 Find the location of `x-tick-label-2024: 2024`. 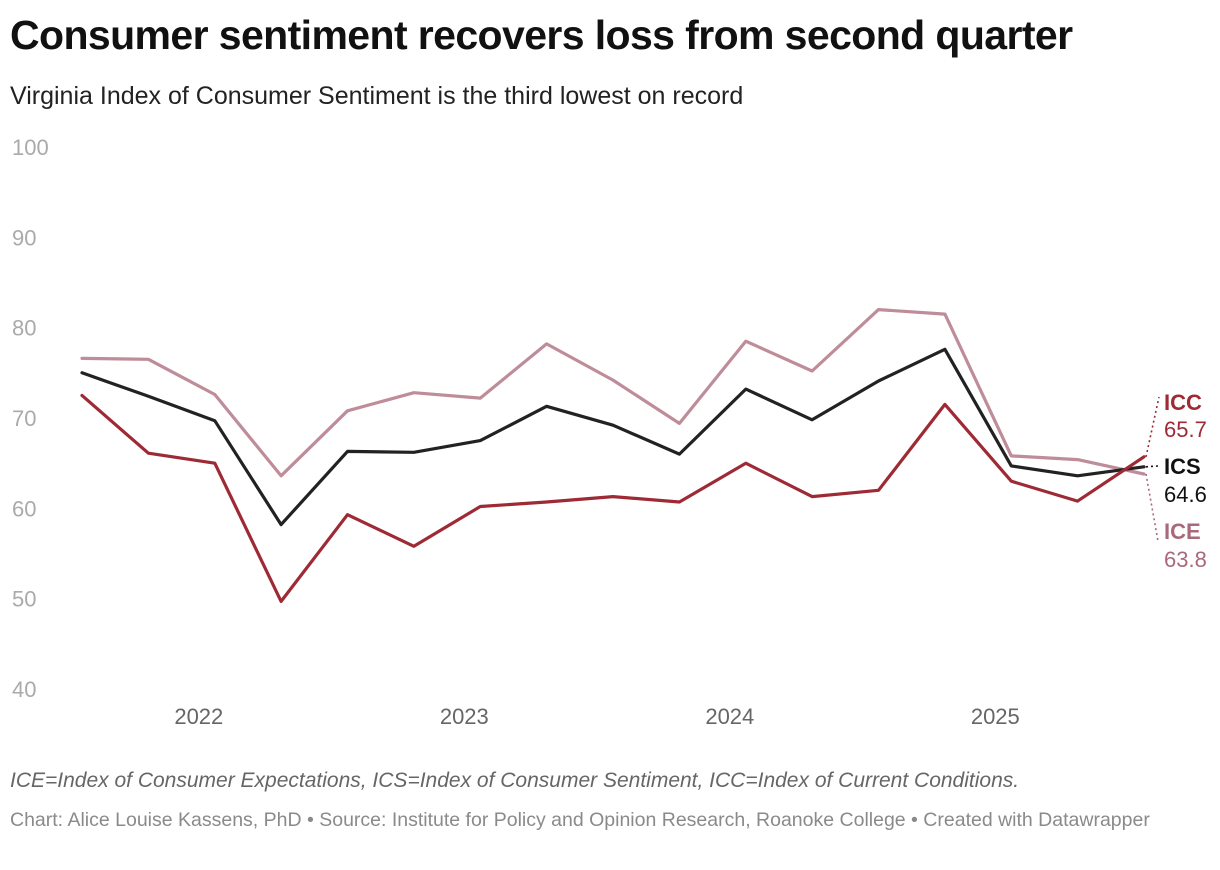

x-tick-label-2024: 2024 is located at coordinates (729, 716).